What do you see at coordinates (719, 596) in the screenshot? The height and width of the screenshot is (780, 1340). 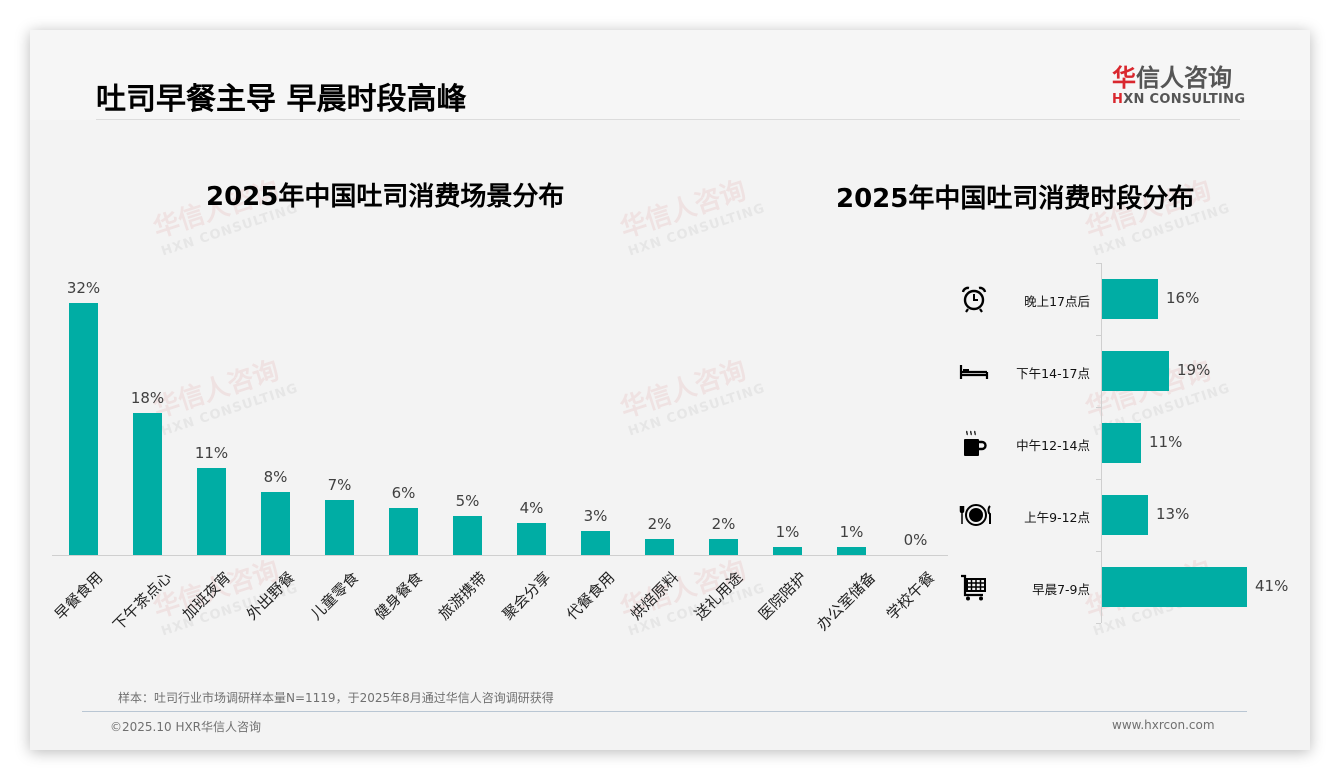 I see `category-label: 送礼用途` at bounding box center [719, 596].